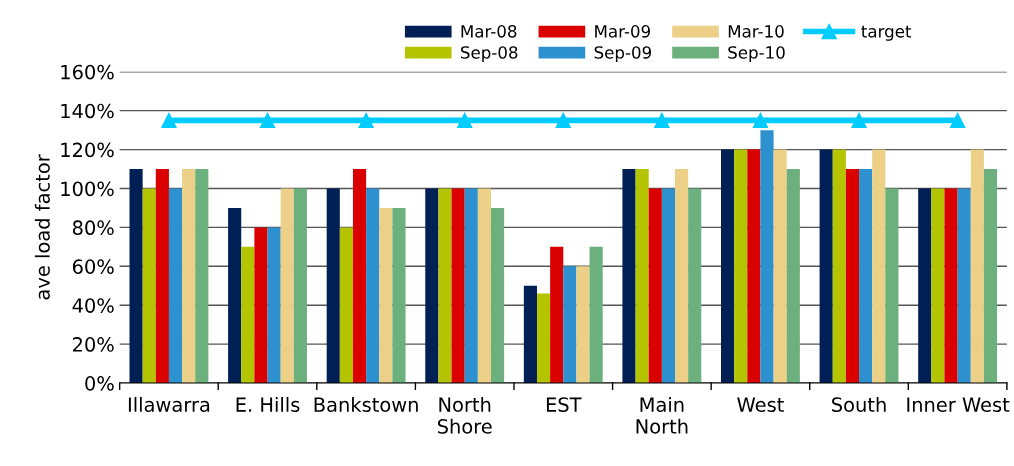 The image size is (1014, 466). Describe the element at coordinates (623, 54) in the screenshot. I see `legend-label: Sep-09` at that location.